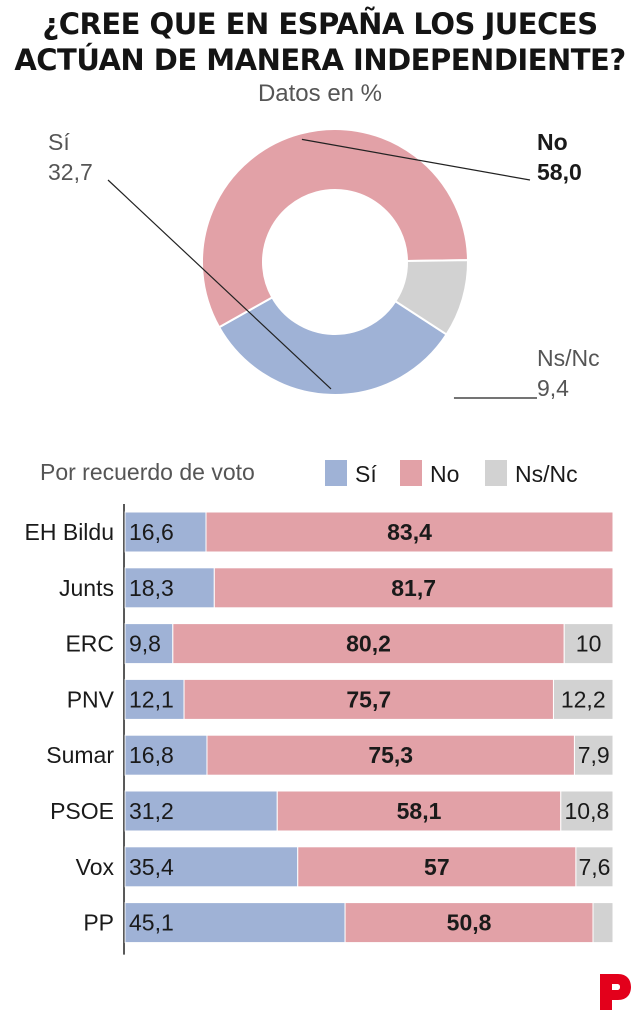 This screenshot has height=1020, width=640. Describe the element at coordinates (336, 473) in the screenshot. I see `legend-swatch-s` at that location.